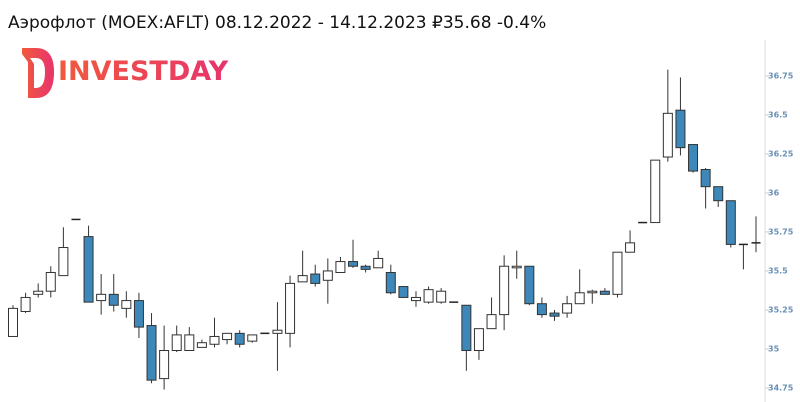 This screenshot has height=402, width=800. What do you see at coordinates (778, 114) in the screenshot?
I see `y-tick-label: 36.5` at bounding box center [778, 114].